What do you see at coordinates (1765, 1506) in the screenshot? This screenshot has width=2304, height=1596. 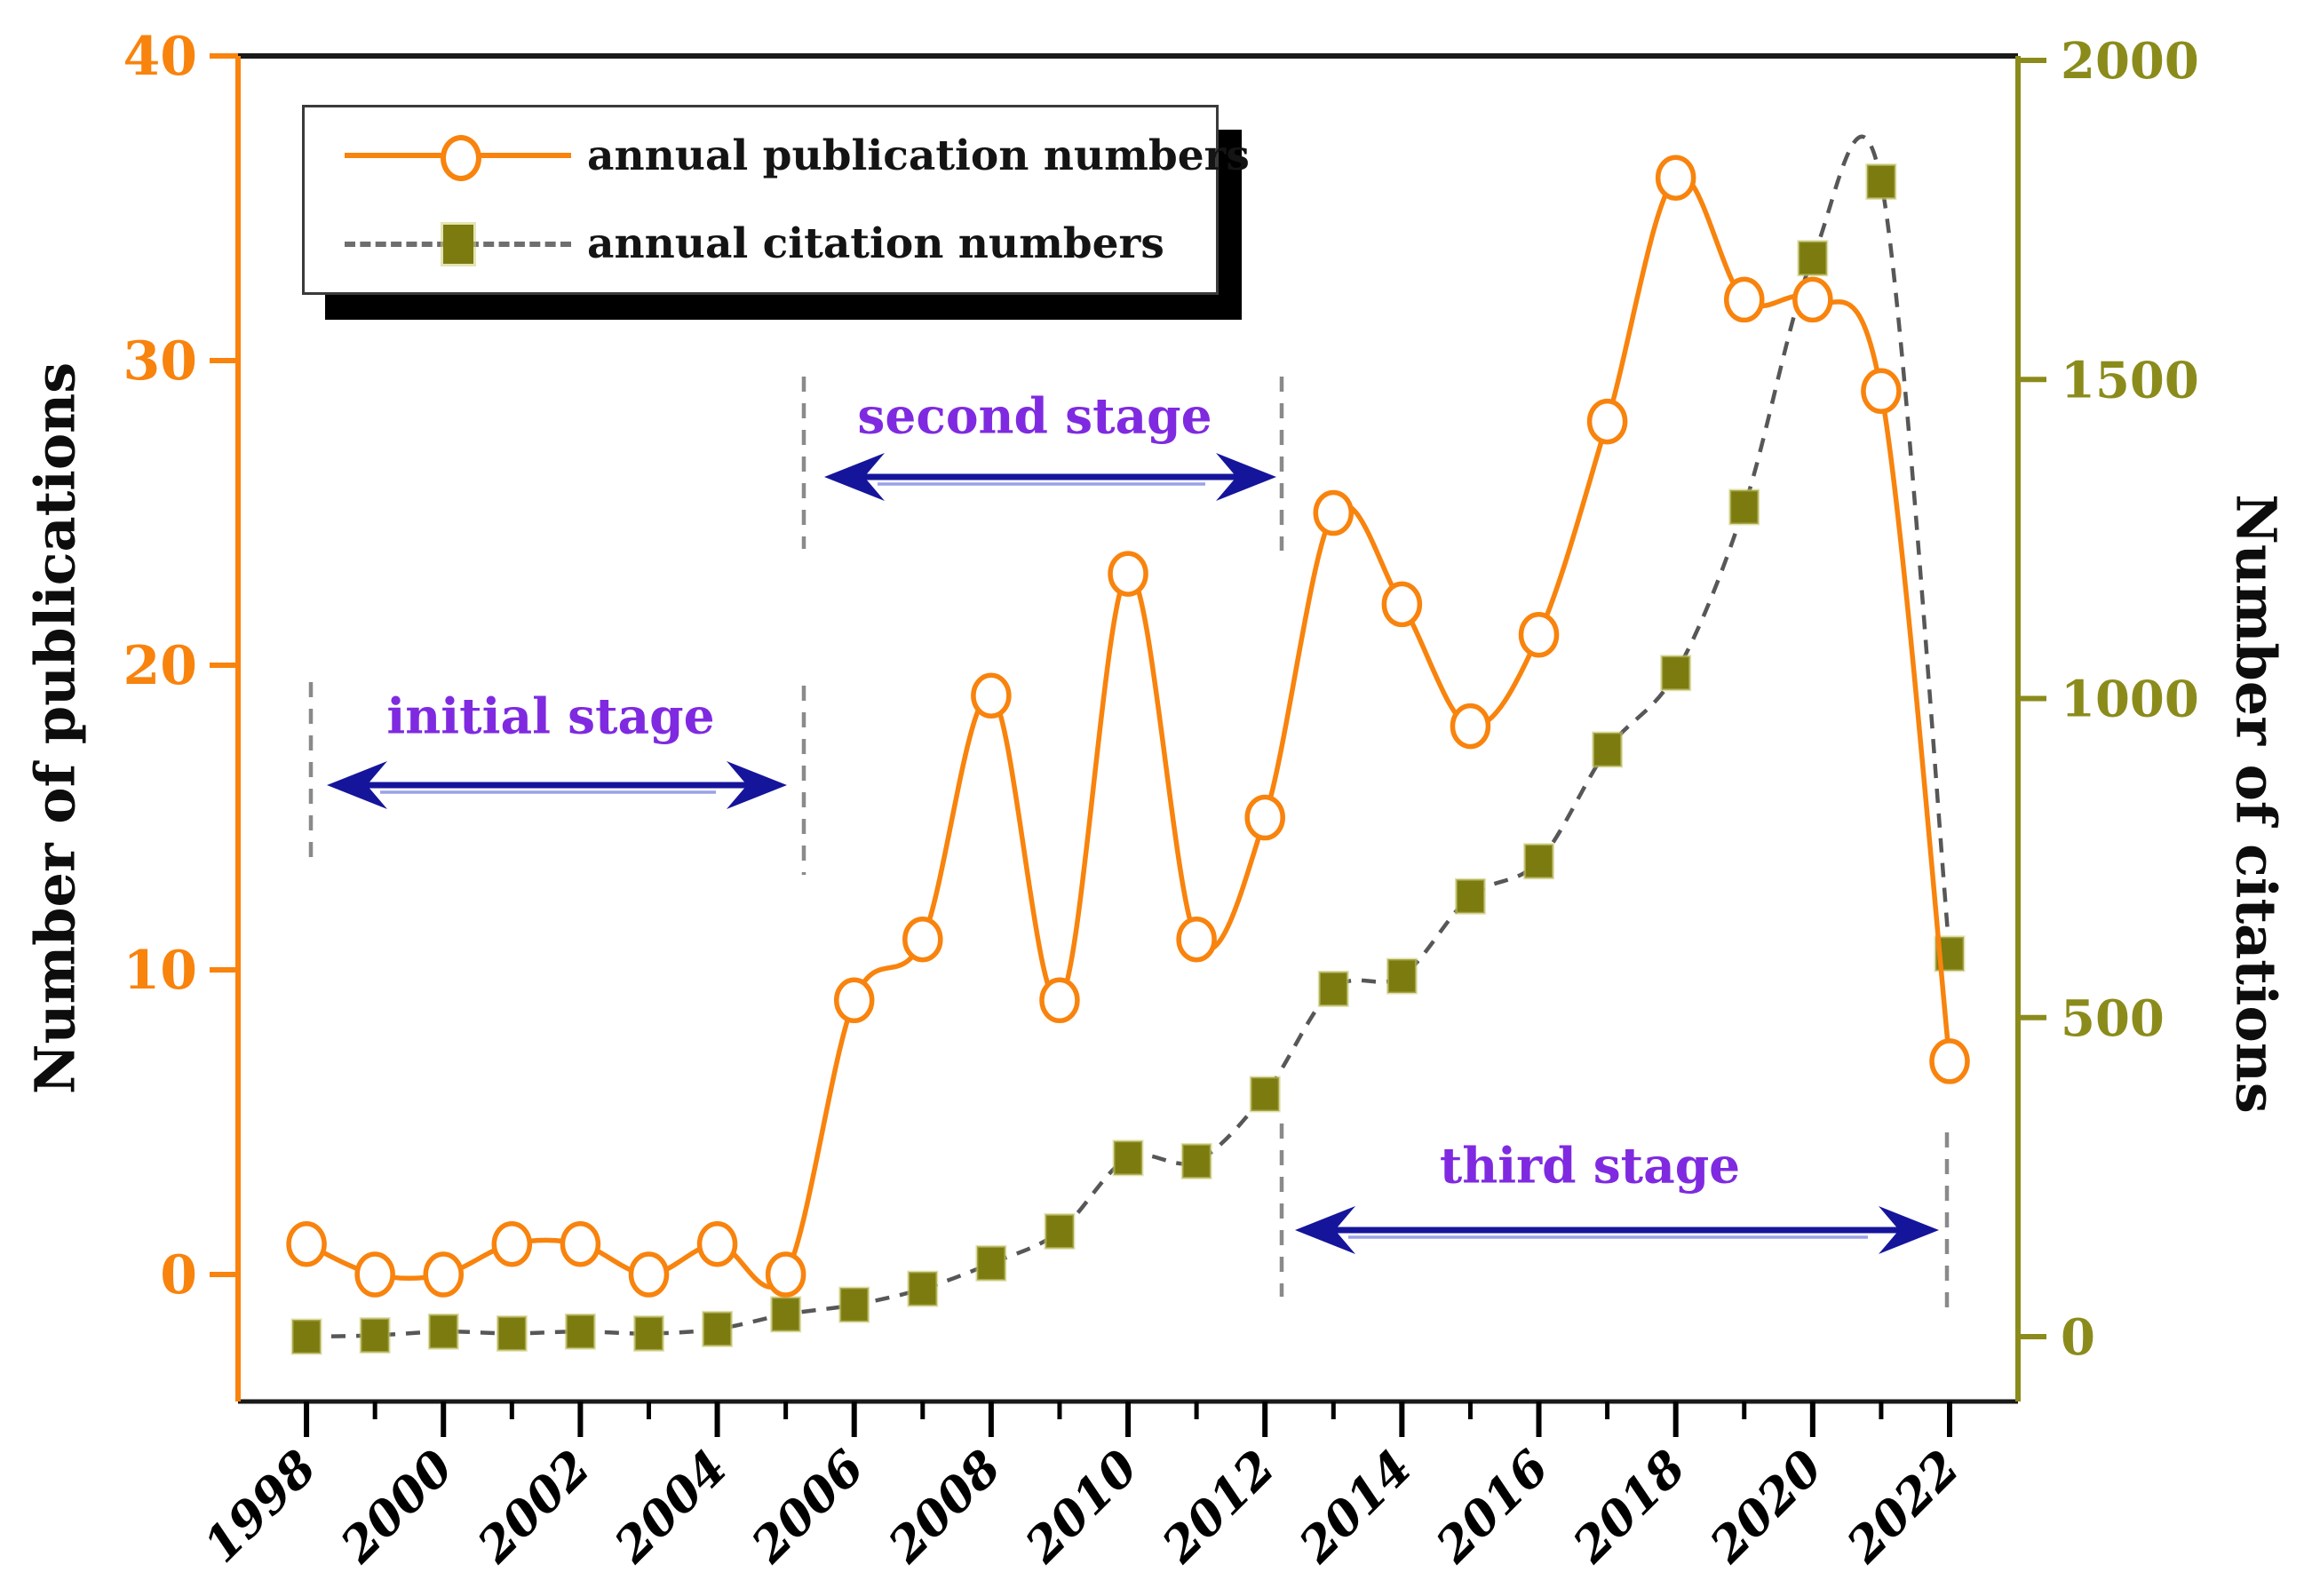 I see `x-axis-year-label: 2020` at bounding box center [1765, 1506].